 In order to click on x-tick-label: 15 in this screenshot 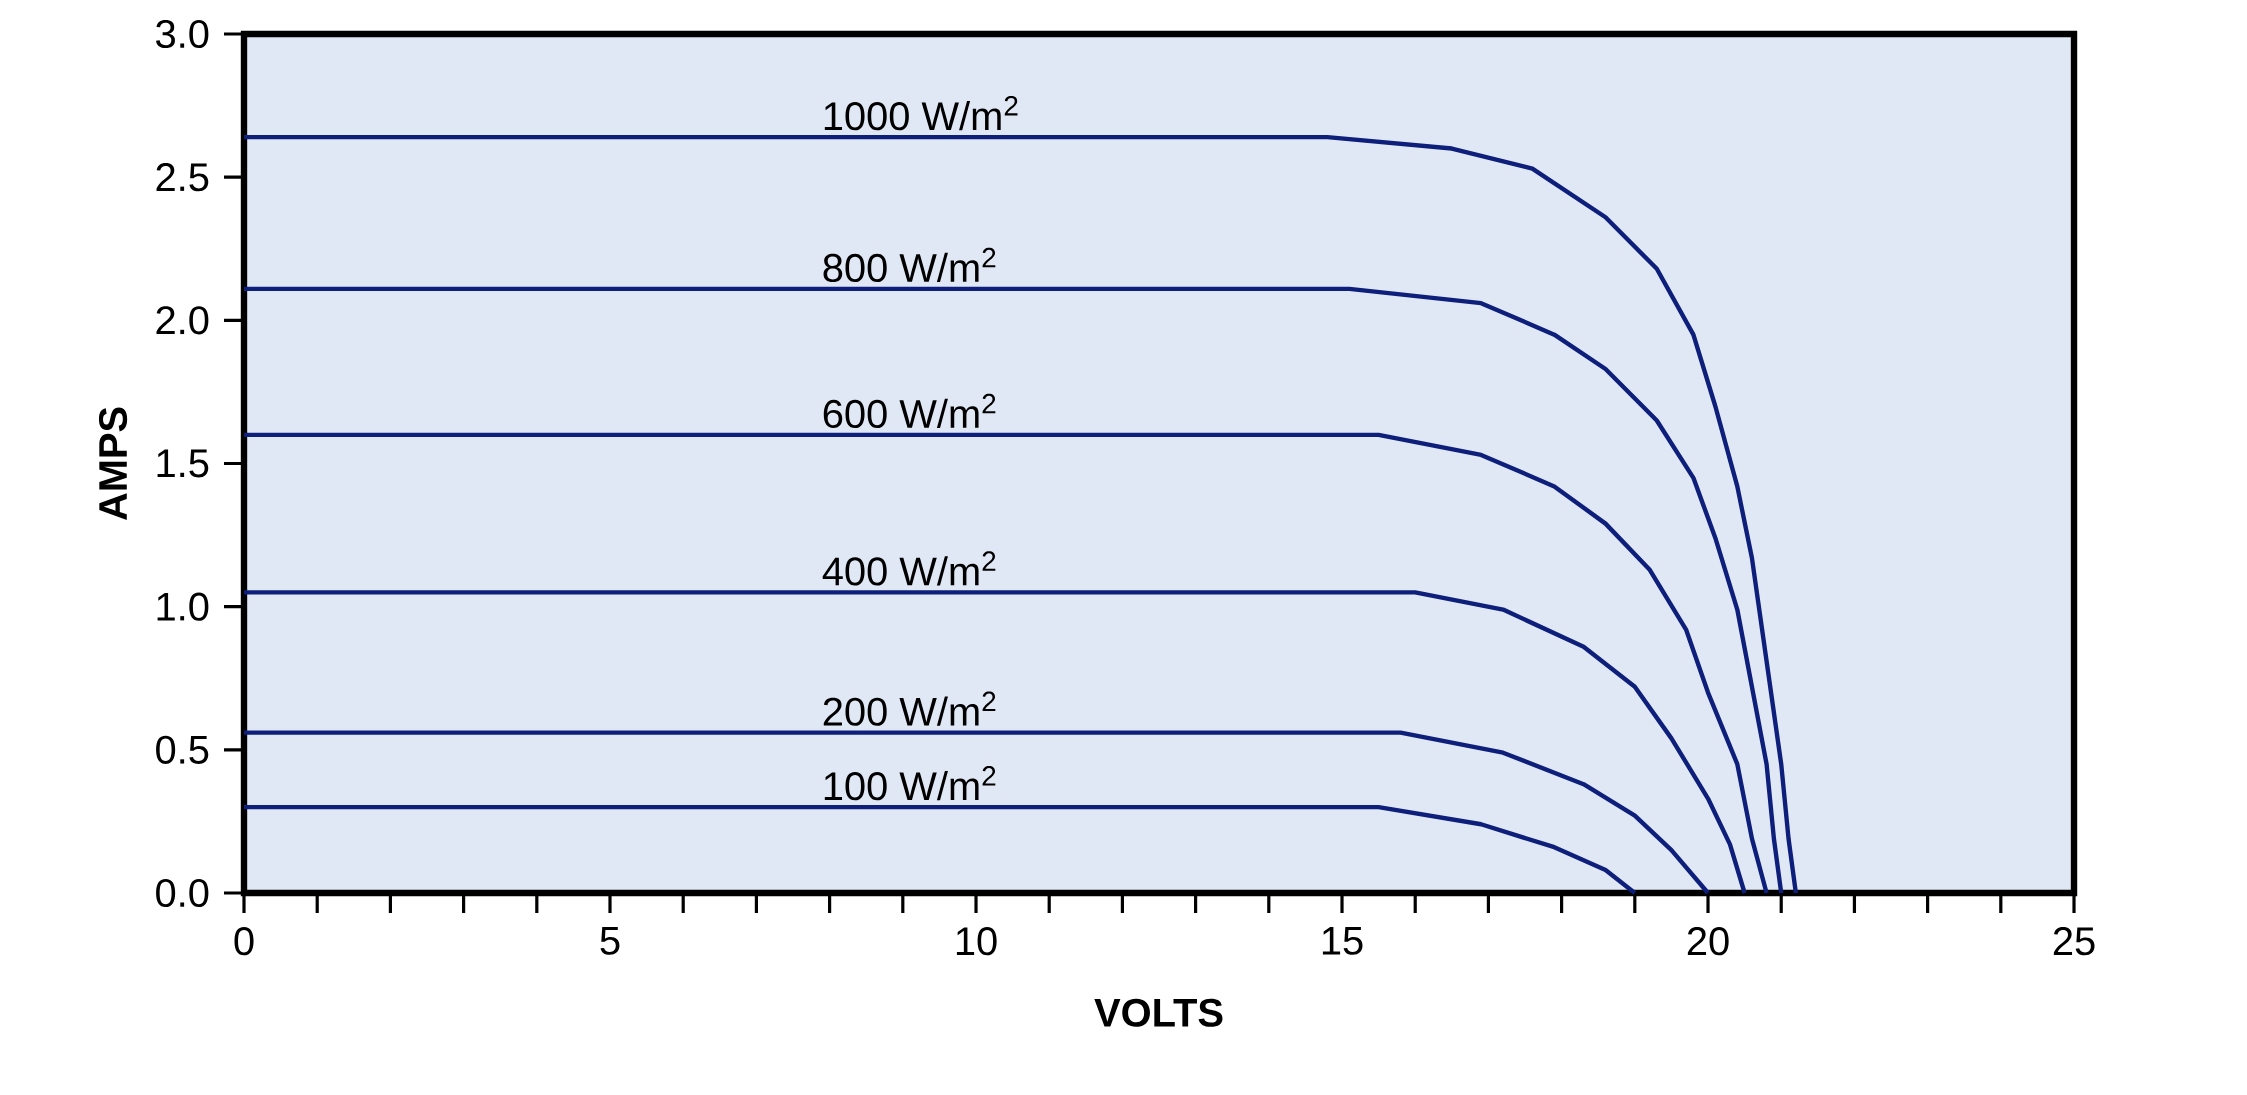, I will do `click(1342, 941)`.